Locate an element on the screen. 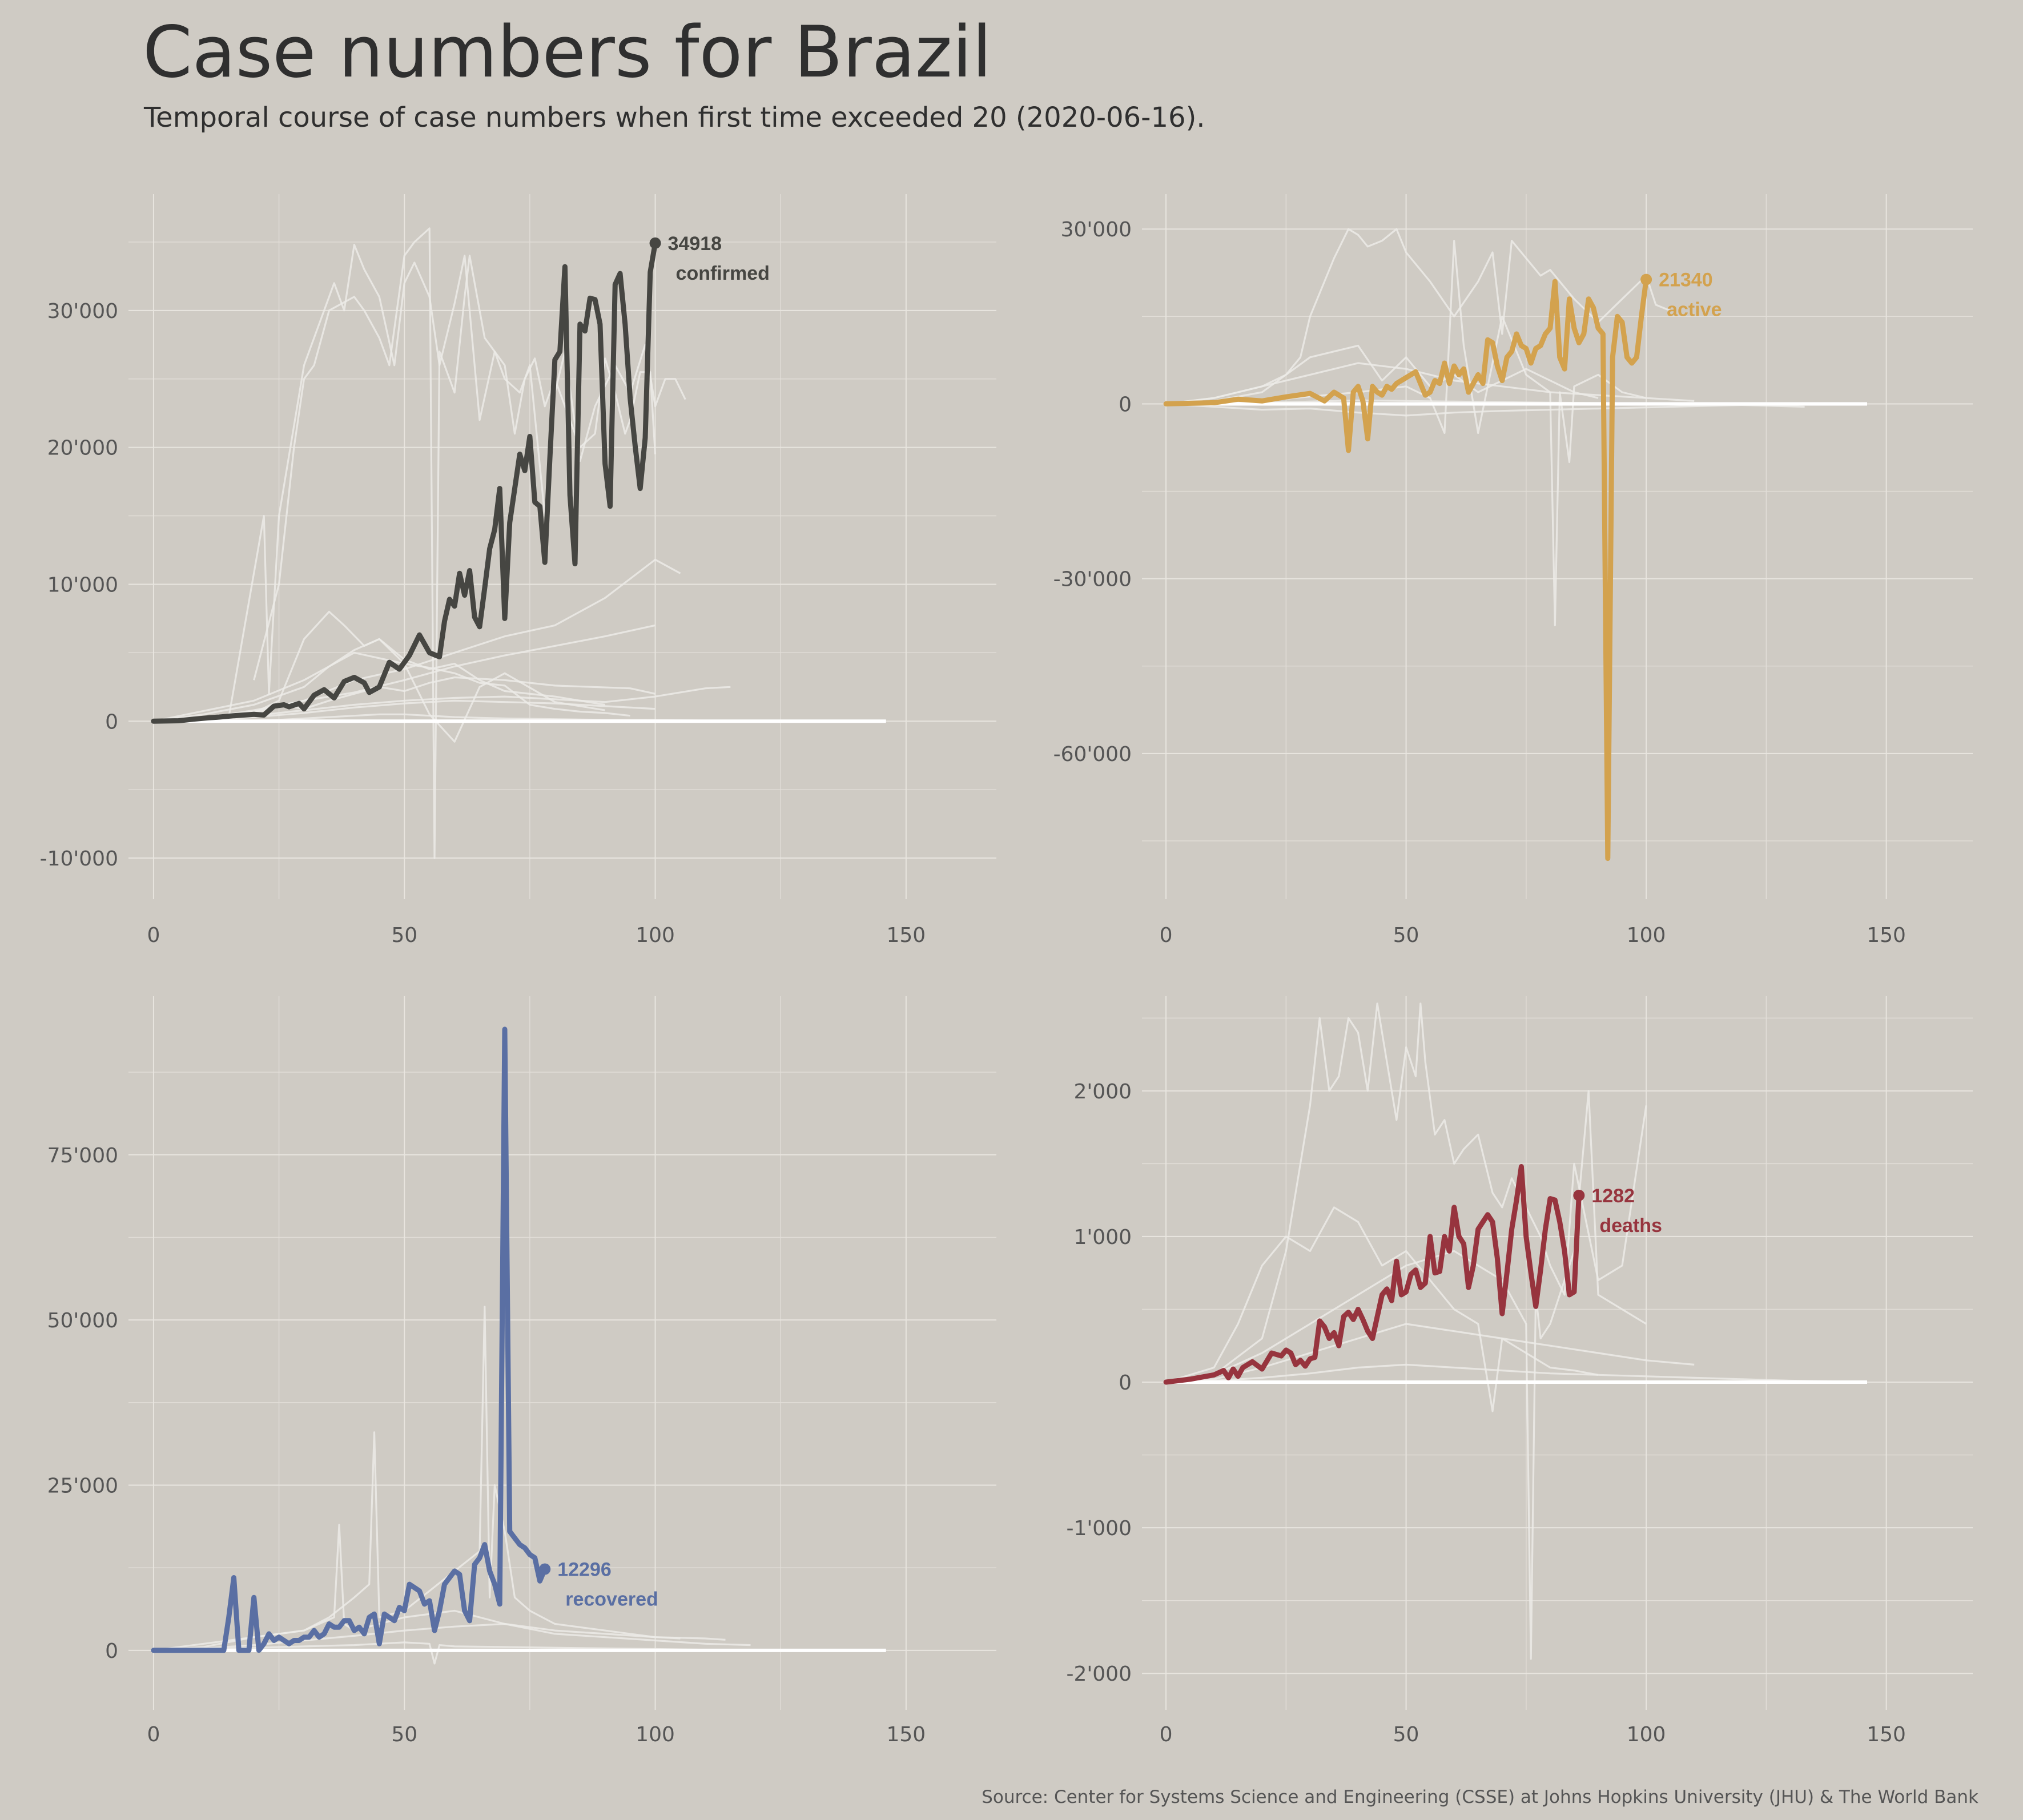  y-tick-label: 1'000 is located at coordinates (1102, 1237).